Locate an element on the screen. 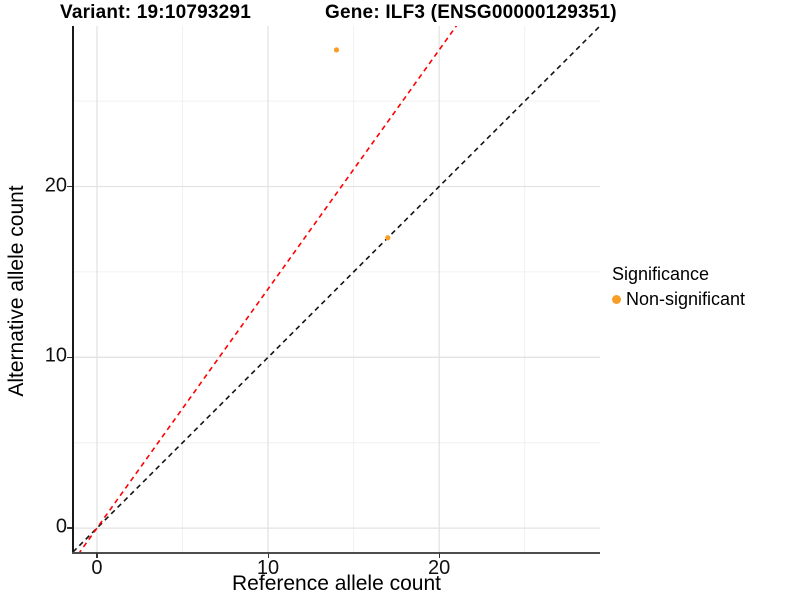  legend: Significance Non-significant is located at coordinates (678, 287).